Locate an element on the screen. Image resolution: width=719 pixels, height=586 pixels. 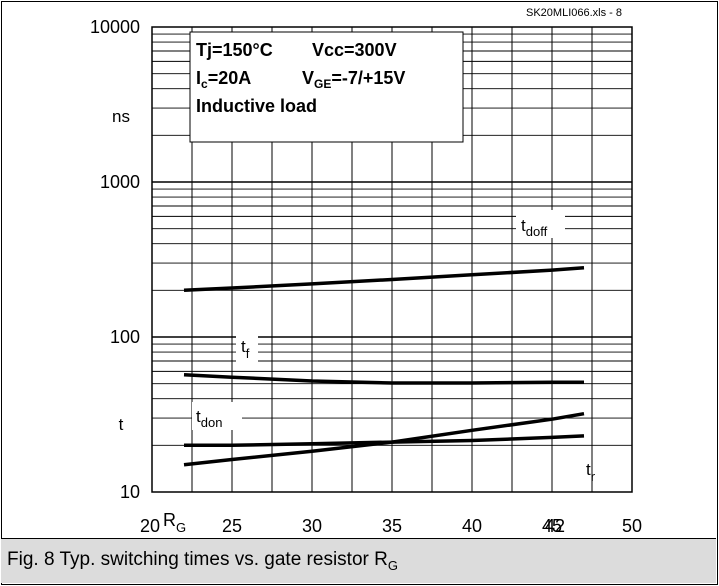
x-tick-label: 45 is located at coordinates (552, 526).